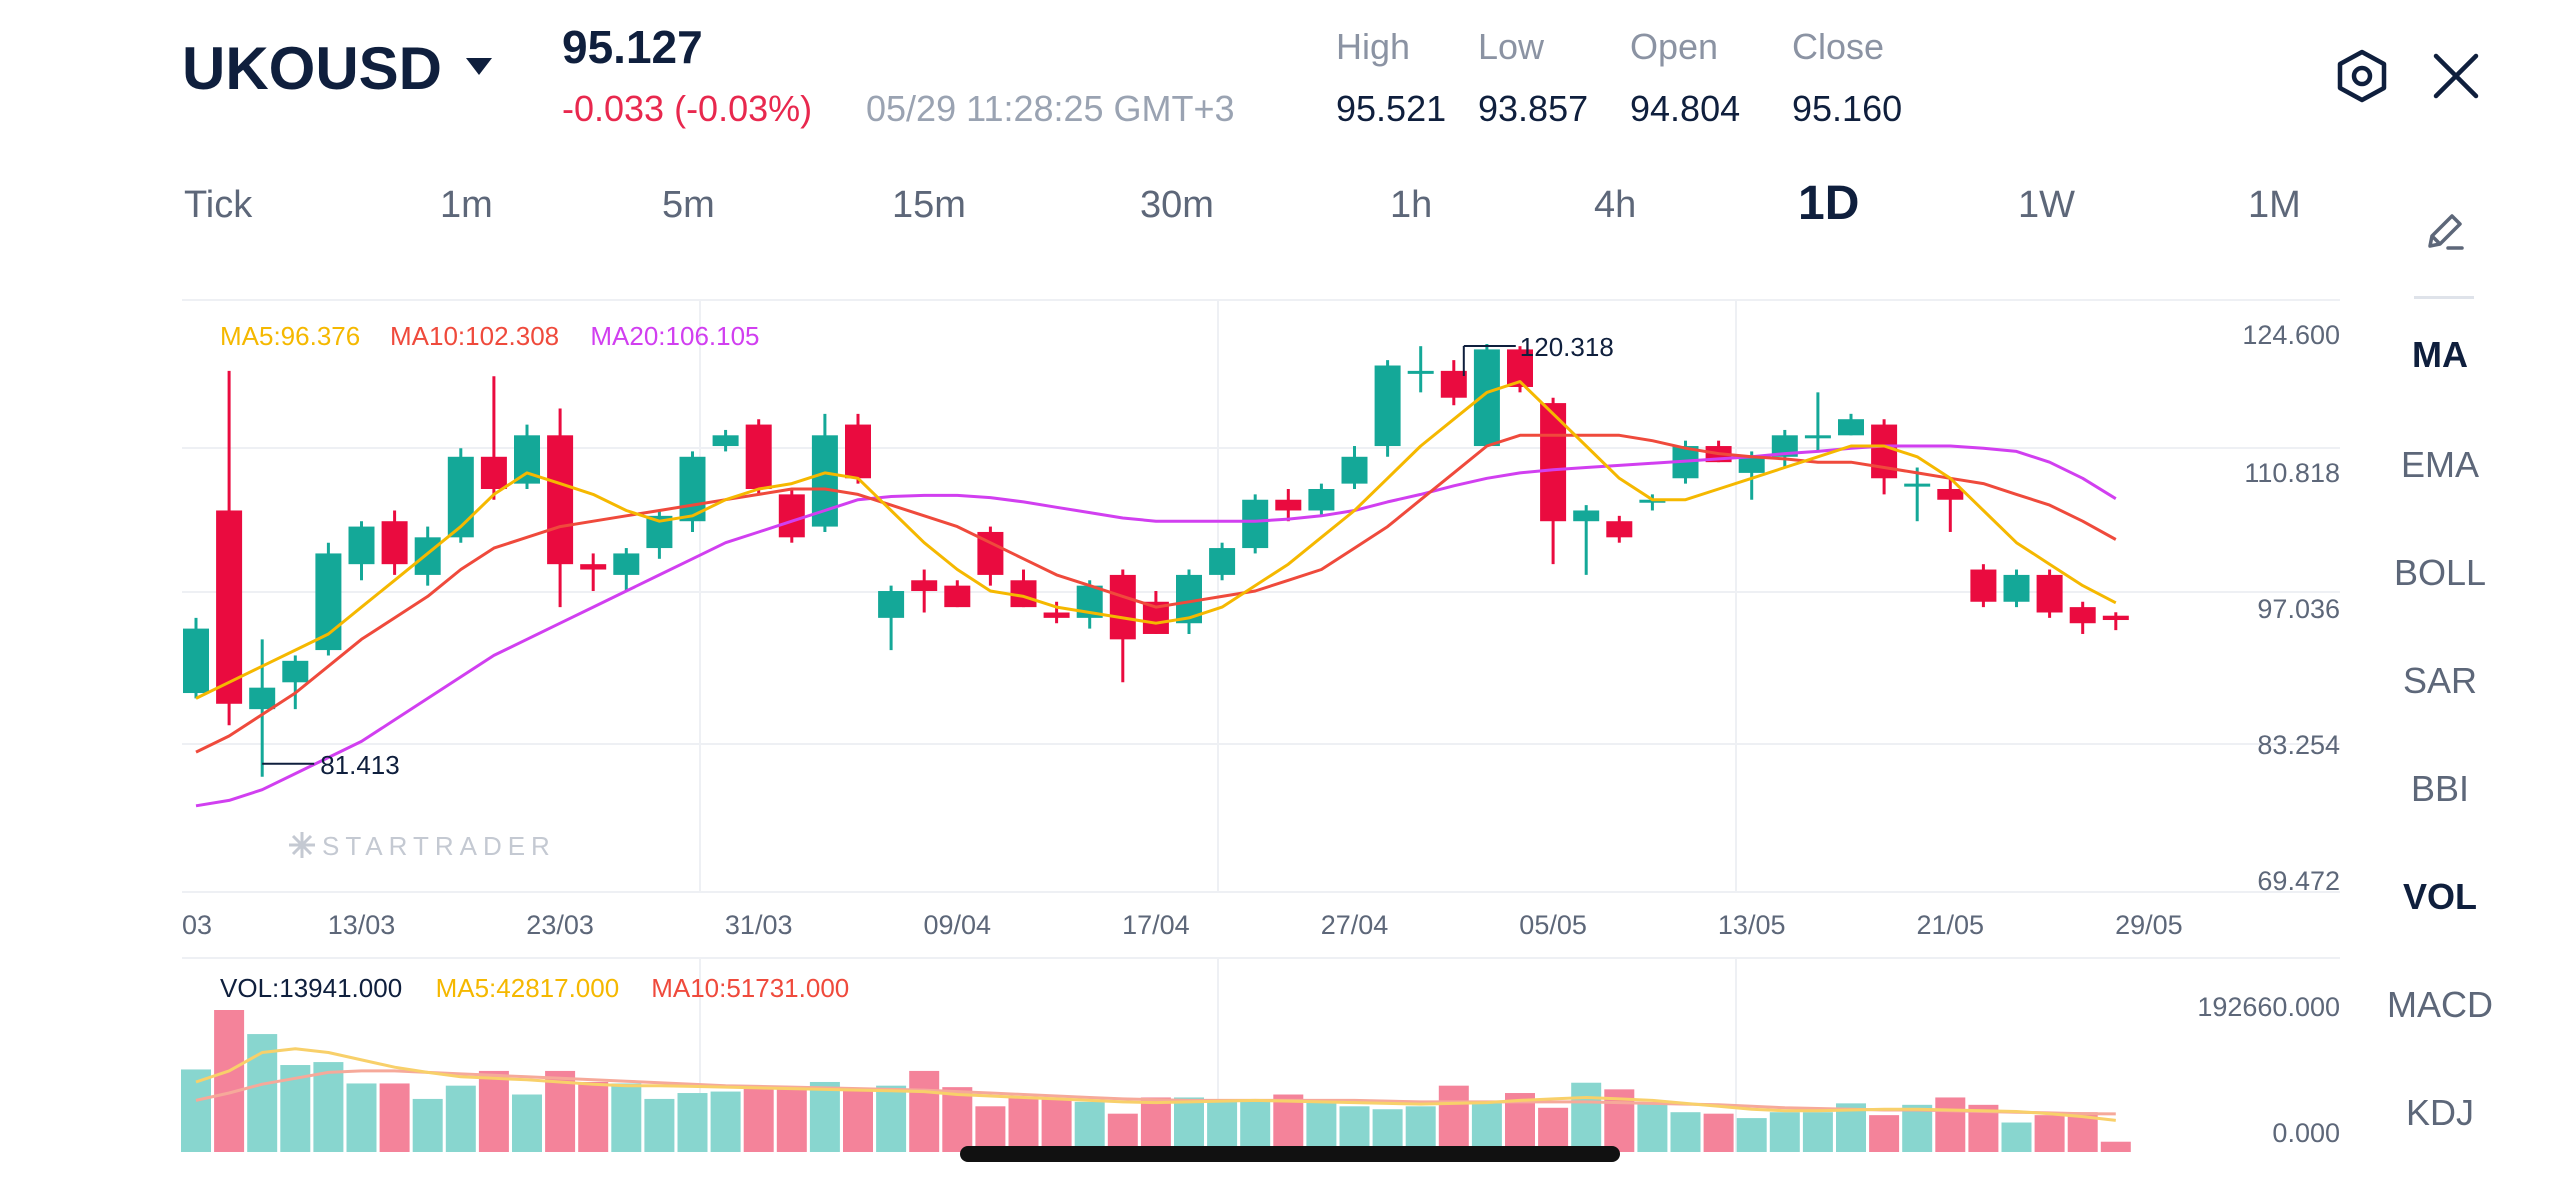  Describe the element at coordinates (687, 108) in the screenshot. I see `price-change: -0.033 (-0.03%)` at that location.